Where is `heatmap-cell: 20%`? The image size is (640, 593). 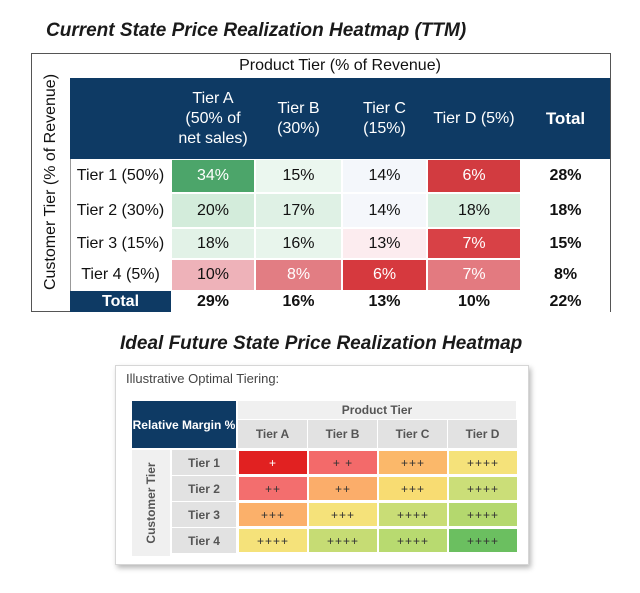 heatmap-cell: 20% is located at coordinates (213, 210).